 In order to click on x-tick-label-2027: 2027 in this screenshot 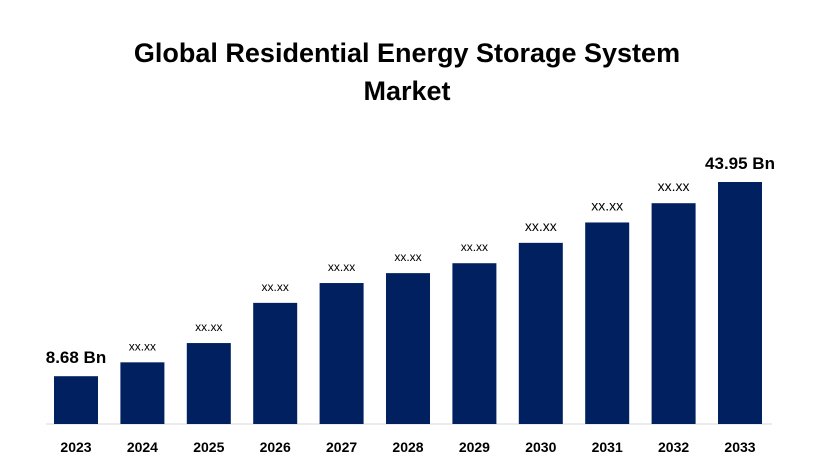, I will do `click(341, 447)`.